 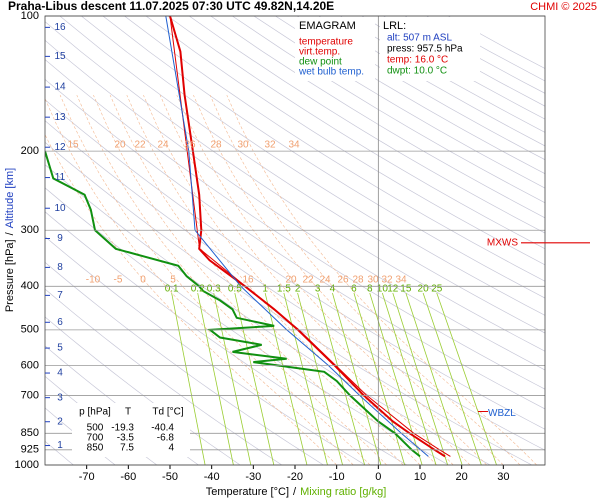 What do you see at coordinates (320, 62) in the screenshot?
I see `legend-entry: dew point` at bounding box center [320, 62].